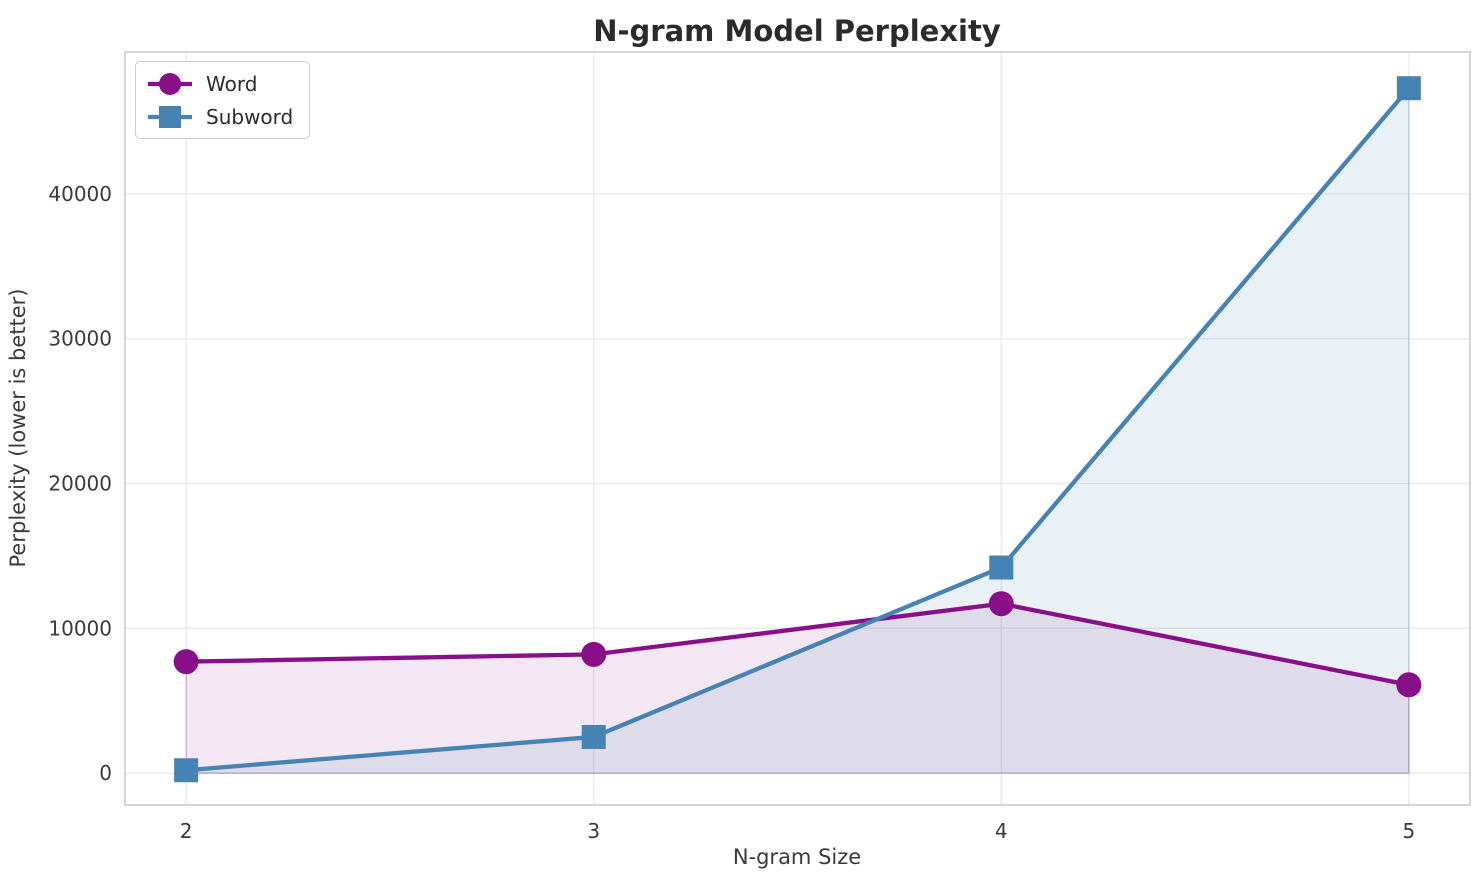  What do you see at coordinates (250, 116) in the screenshot?
I see `legend-label-subword: Subword` at bounding box center [250, 116].